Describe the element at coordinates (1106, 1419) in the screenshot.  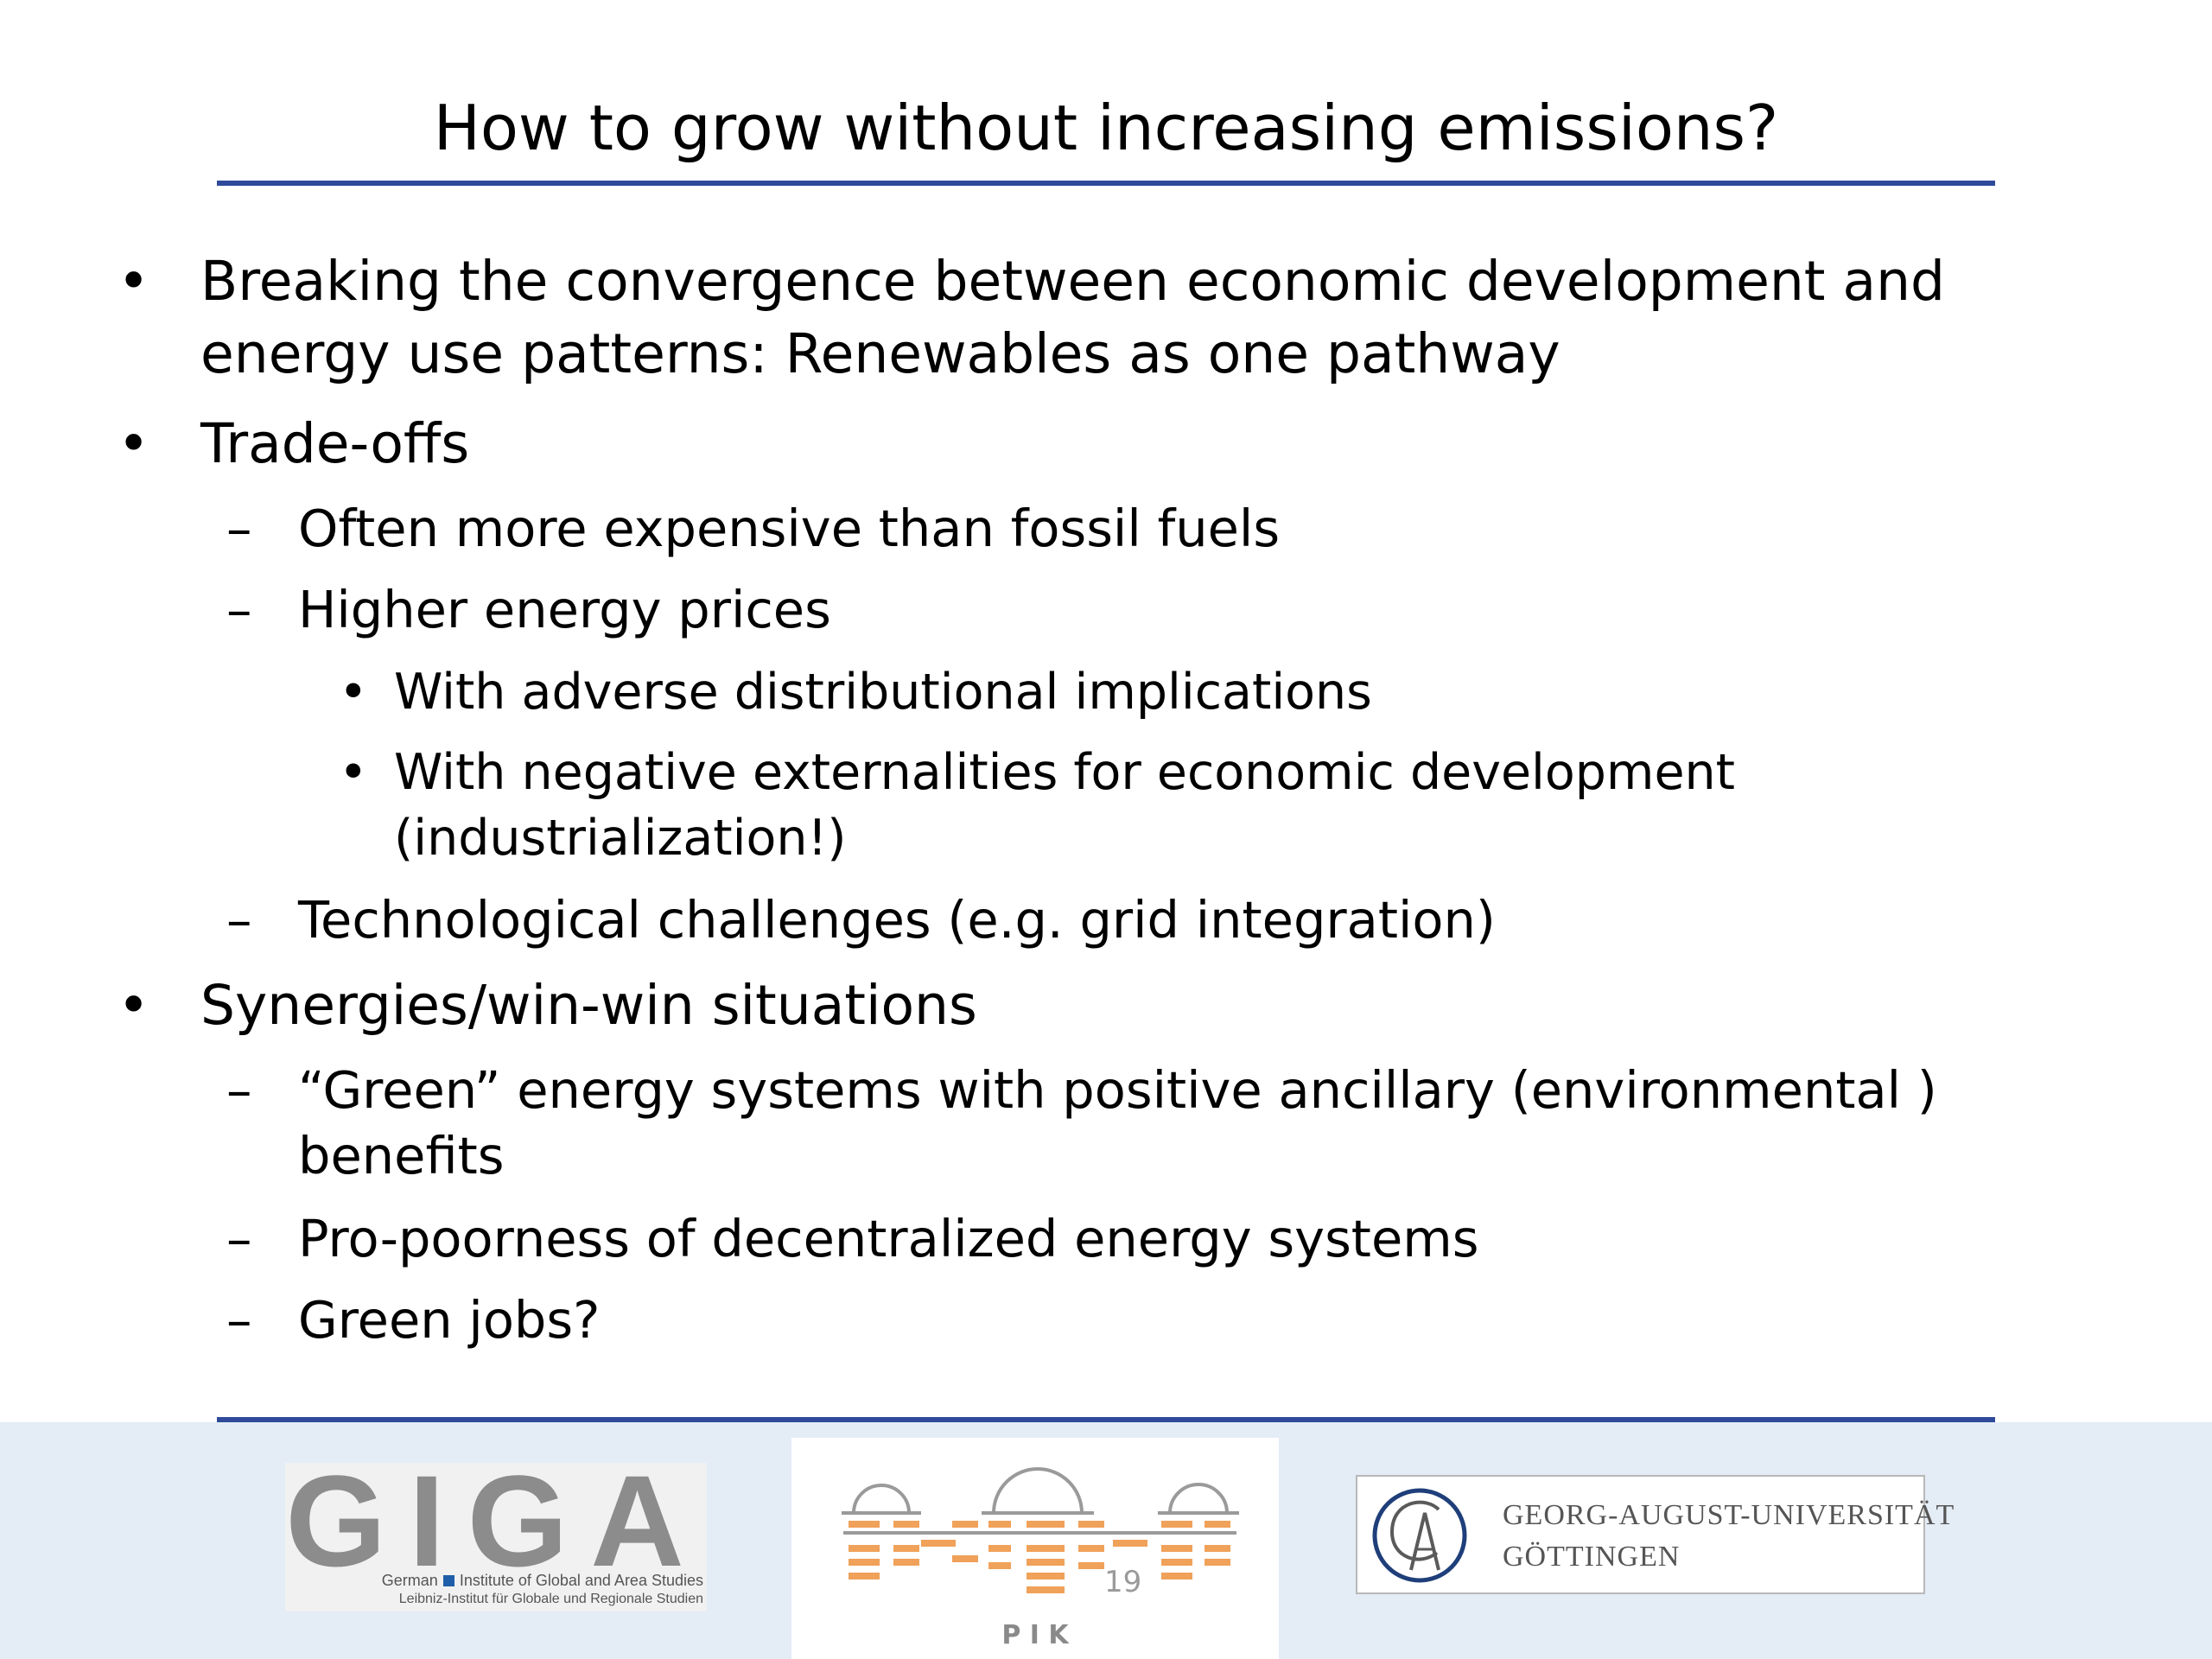
I see `footer-rule` at that location.